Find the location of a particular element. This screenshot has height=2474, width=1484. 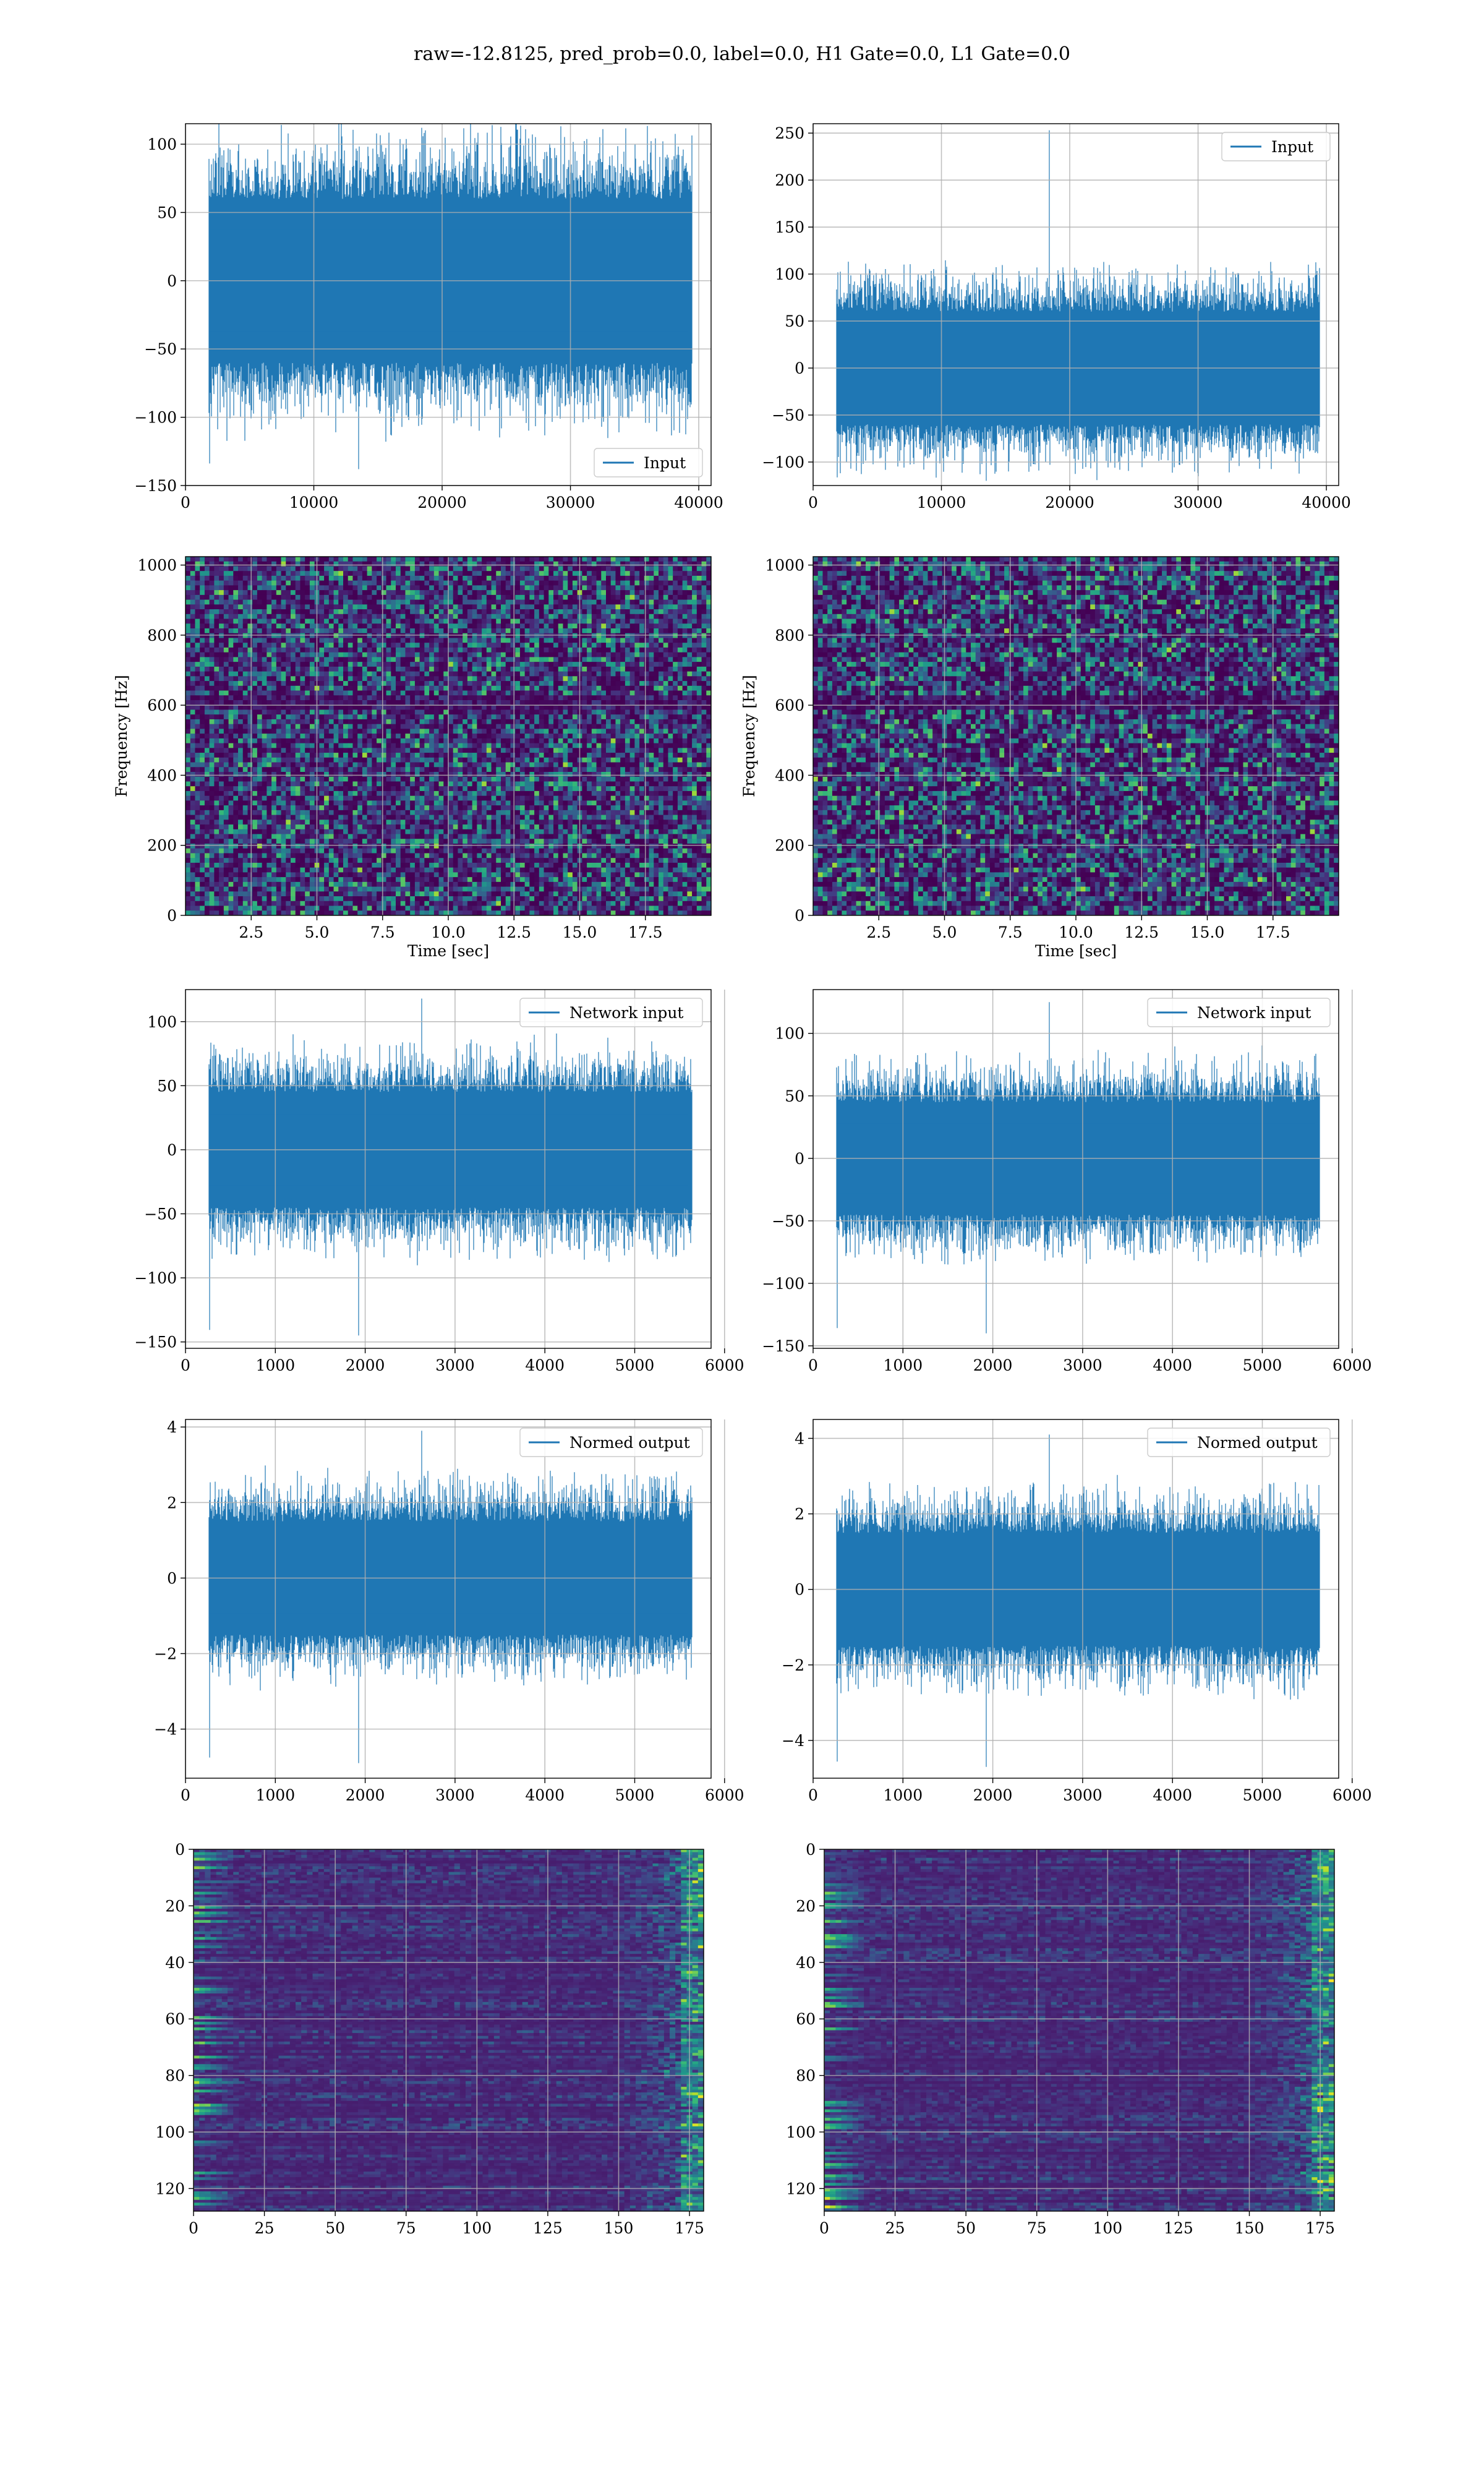

x-tick-label: 7.5 is located at coordinates (1010, 932).